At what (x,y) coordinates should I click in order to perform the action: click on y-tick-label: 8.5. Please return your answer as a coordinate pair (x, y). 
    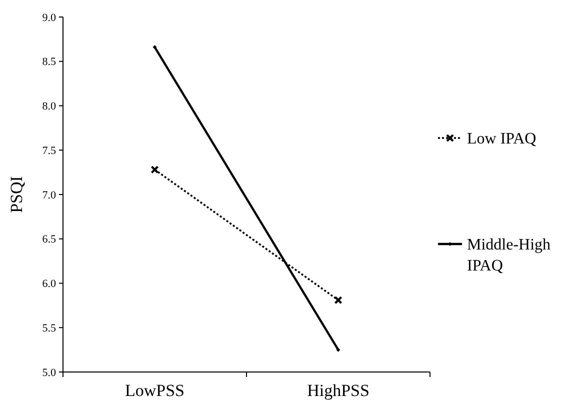
    Looking at the image, I should click on (49, 62).